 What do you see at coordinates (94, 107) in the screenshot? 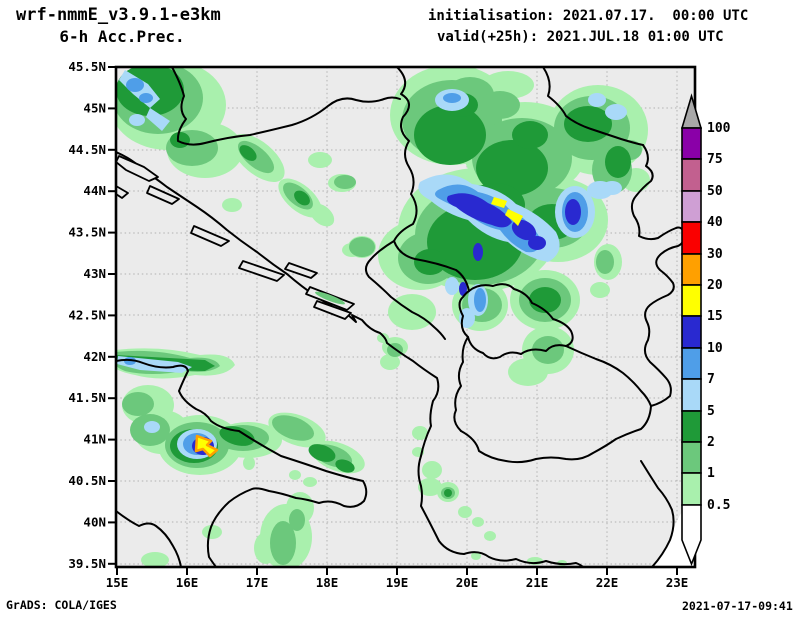
I see `y-tick-label: 45N` at bounding box center [94, 107].